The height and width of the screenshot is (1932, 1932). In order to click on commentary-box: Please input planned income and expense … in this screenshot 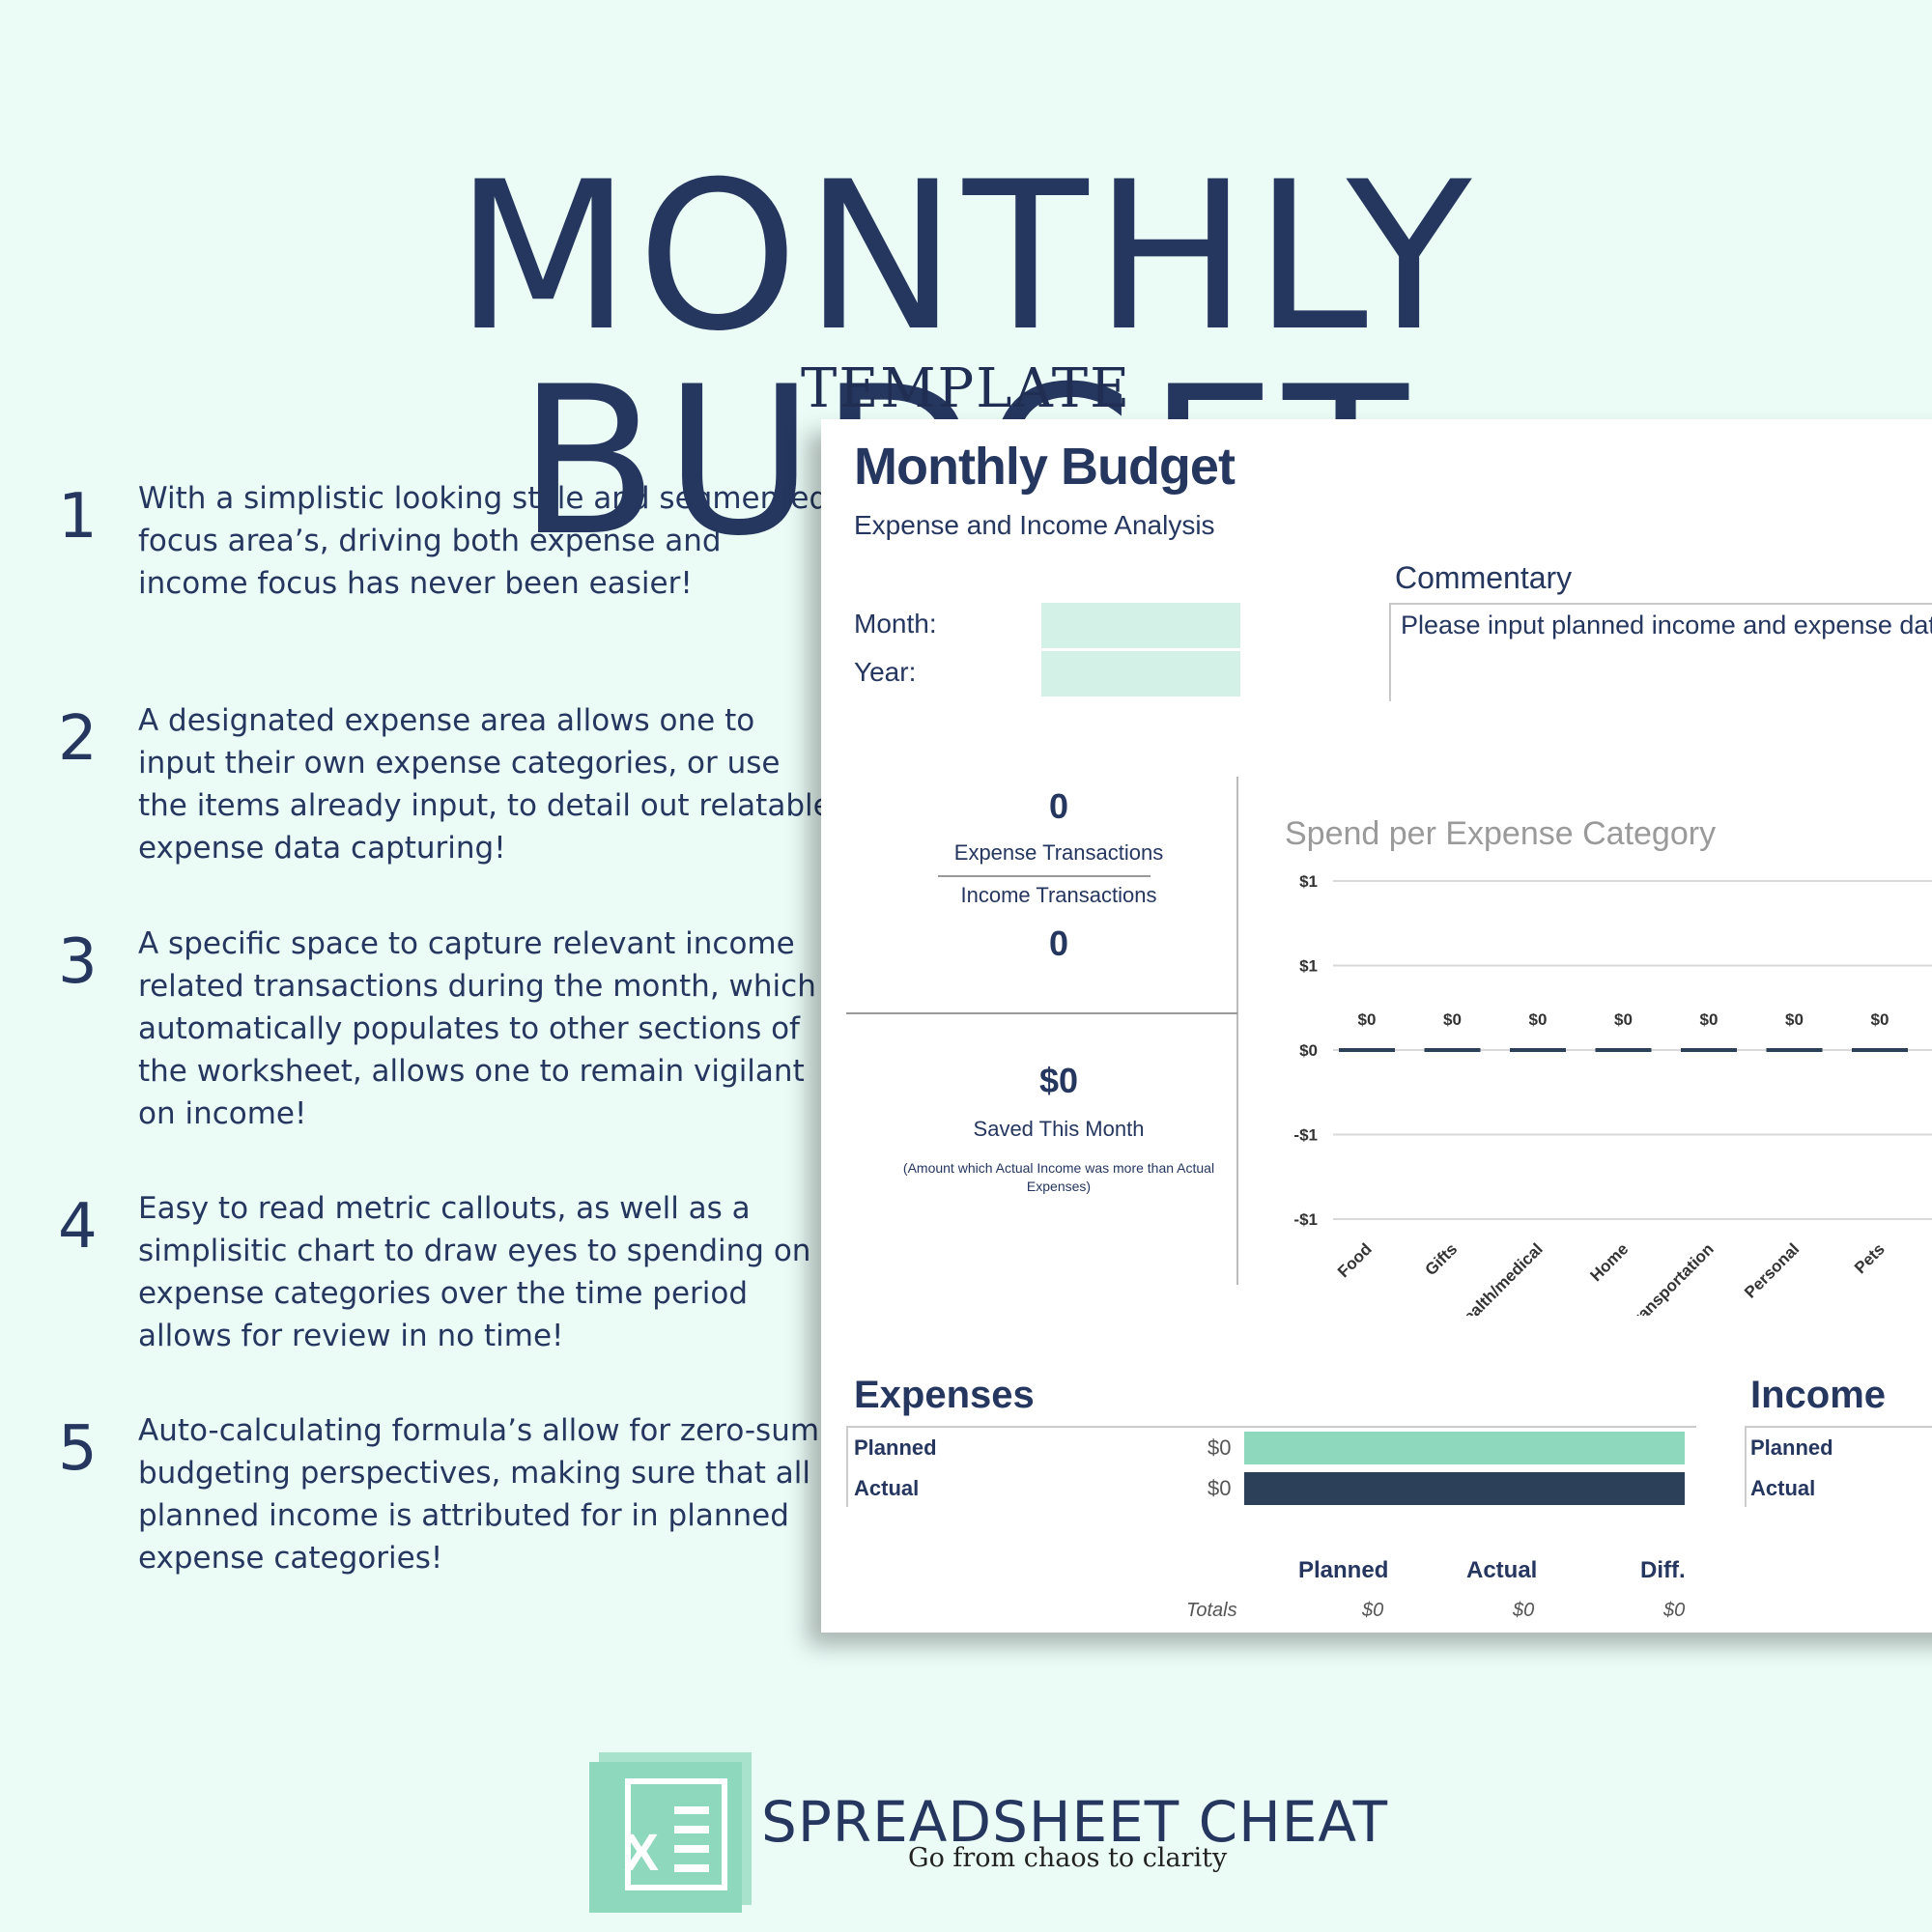, I will do `click(1660, 652)`.